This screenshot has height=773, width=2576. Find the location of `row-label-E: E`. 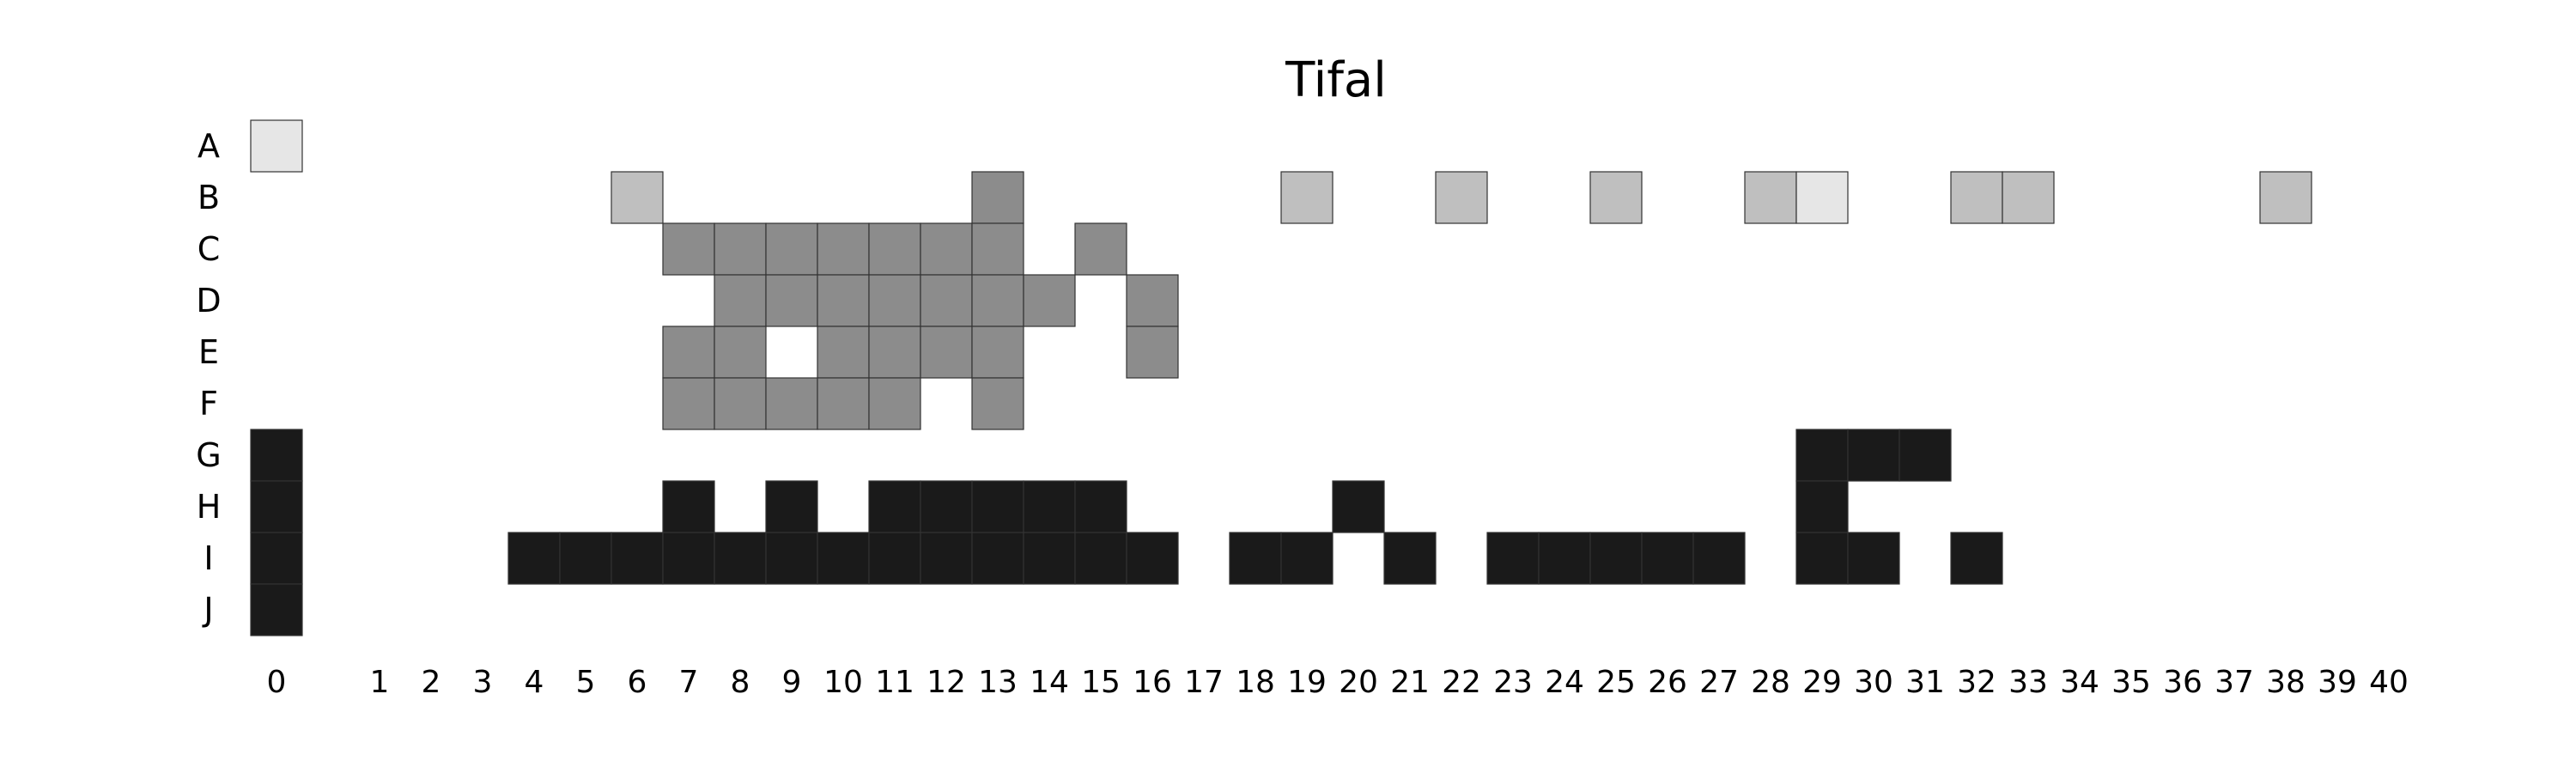

row-label-E: E is located at coordinates (208, 352).